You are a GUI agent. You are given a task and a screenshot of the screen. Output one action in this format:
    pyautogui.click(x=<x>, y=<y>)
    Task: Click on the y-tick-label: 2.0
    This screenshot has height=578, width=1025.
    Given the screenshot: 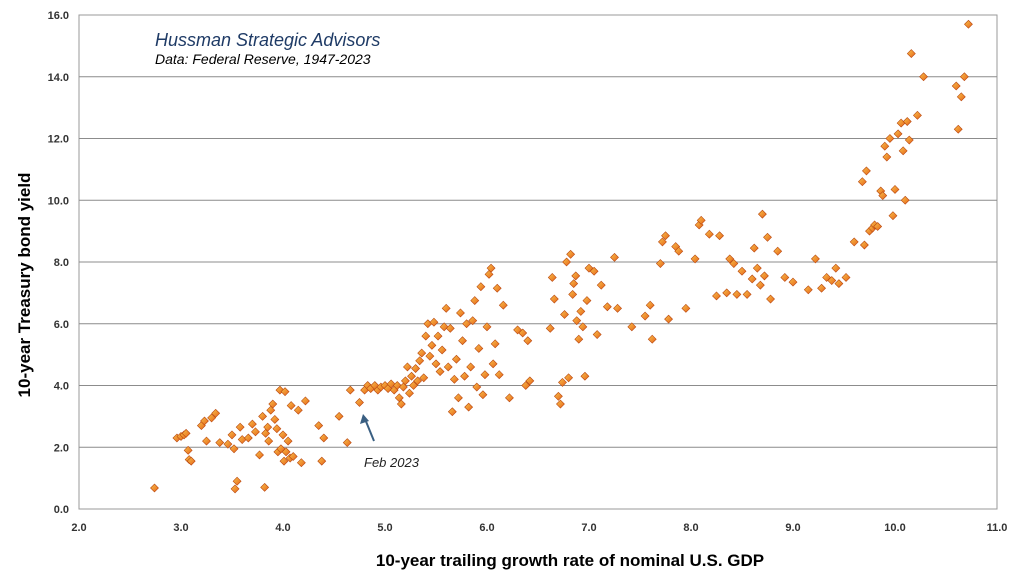 What is the action you would take?
    pyautogui.click(x=61, y=448)
    